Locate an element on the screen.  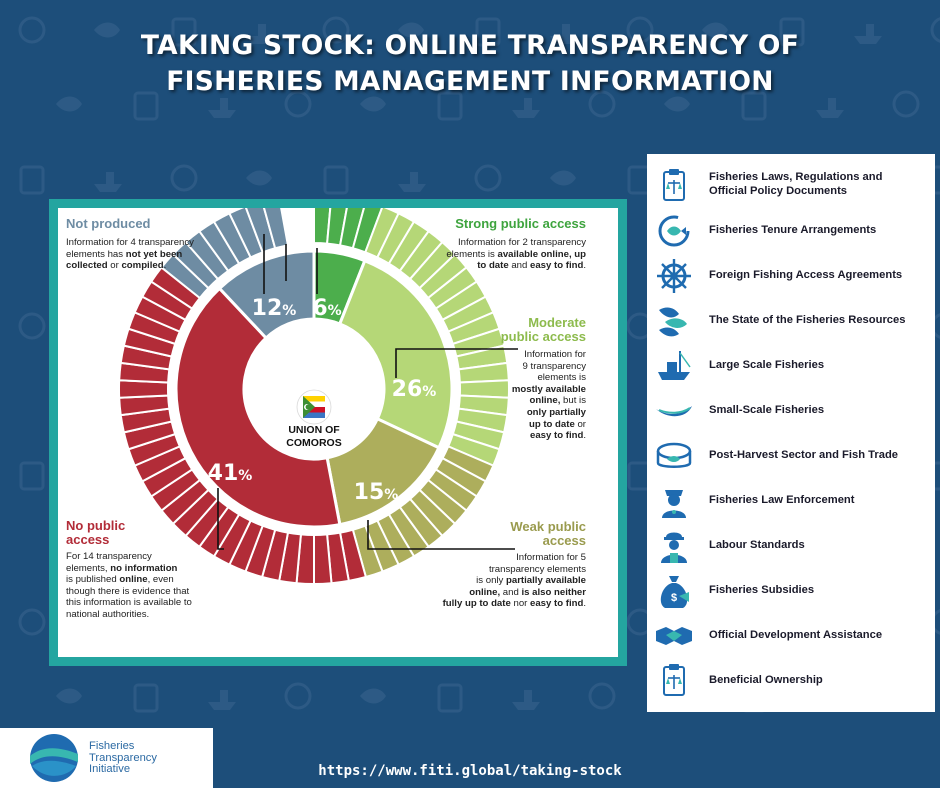
logo-text-line: Transparency is located at coordinates (123, 757).